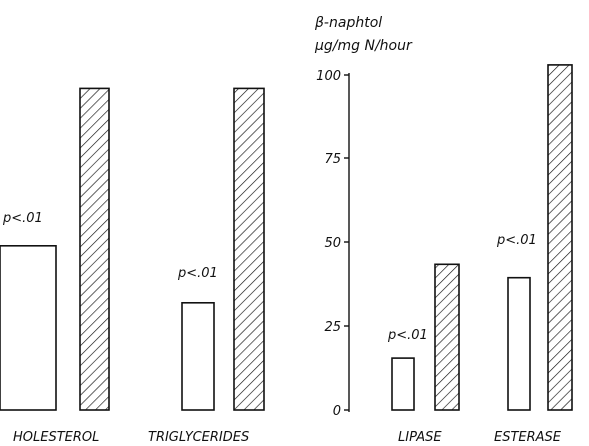 This screenshot has width=589, height=446. Describe the element at coordinates (198, 437) in the screenshot. I see `category-label-triglycerides: TRIGLYCERIDES` at that location.